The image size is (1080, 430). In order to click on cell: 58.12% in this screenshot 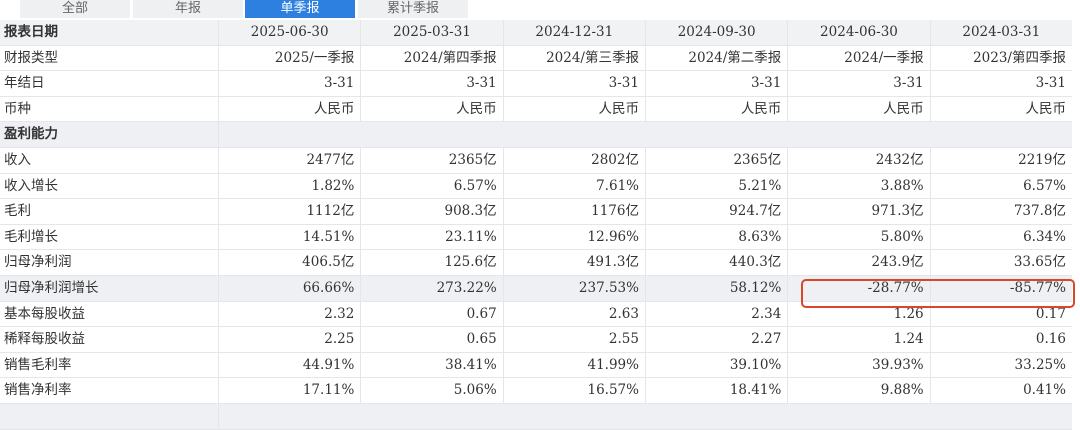, I will do `click(715, 288)`.